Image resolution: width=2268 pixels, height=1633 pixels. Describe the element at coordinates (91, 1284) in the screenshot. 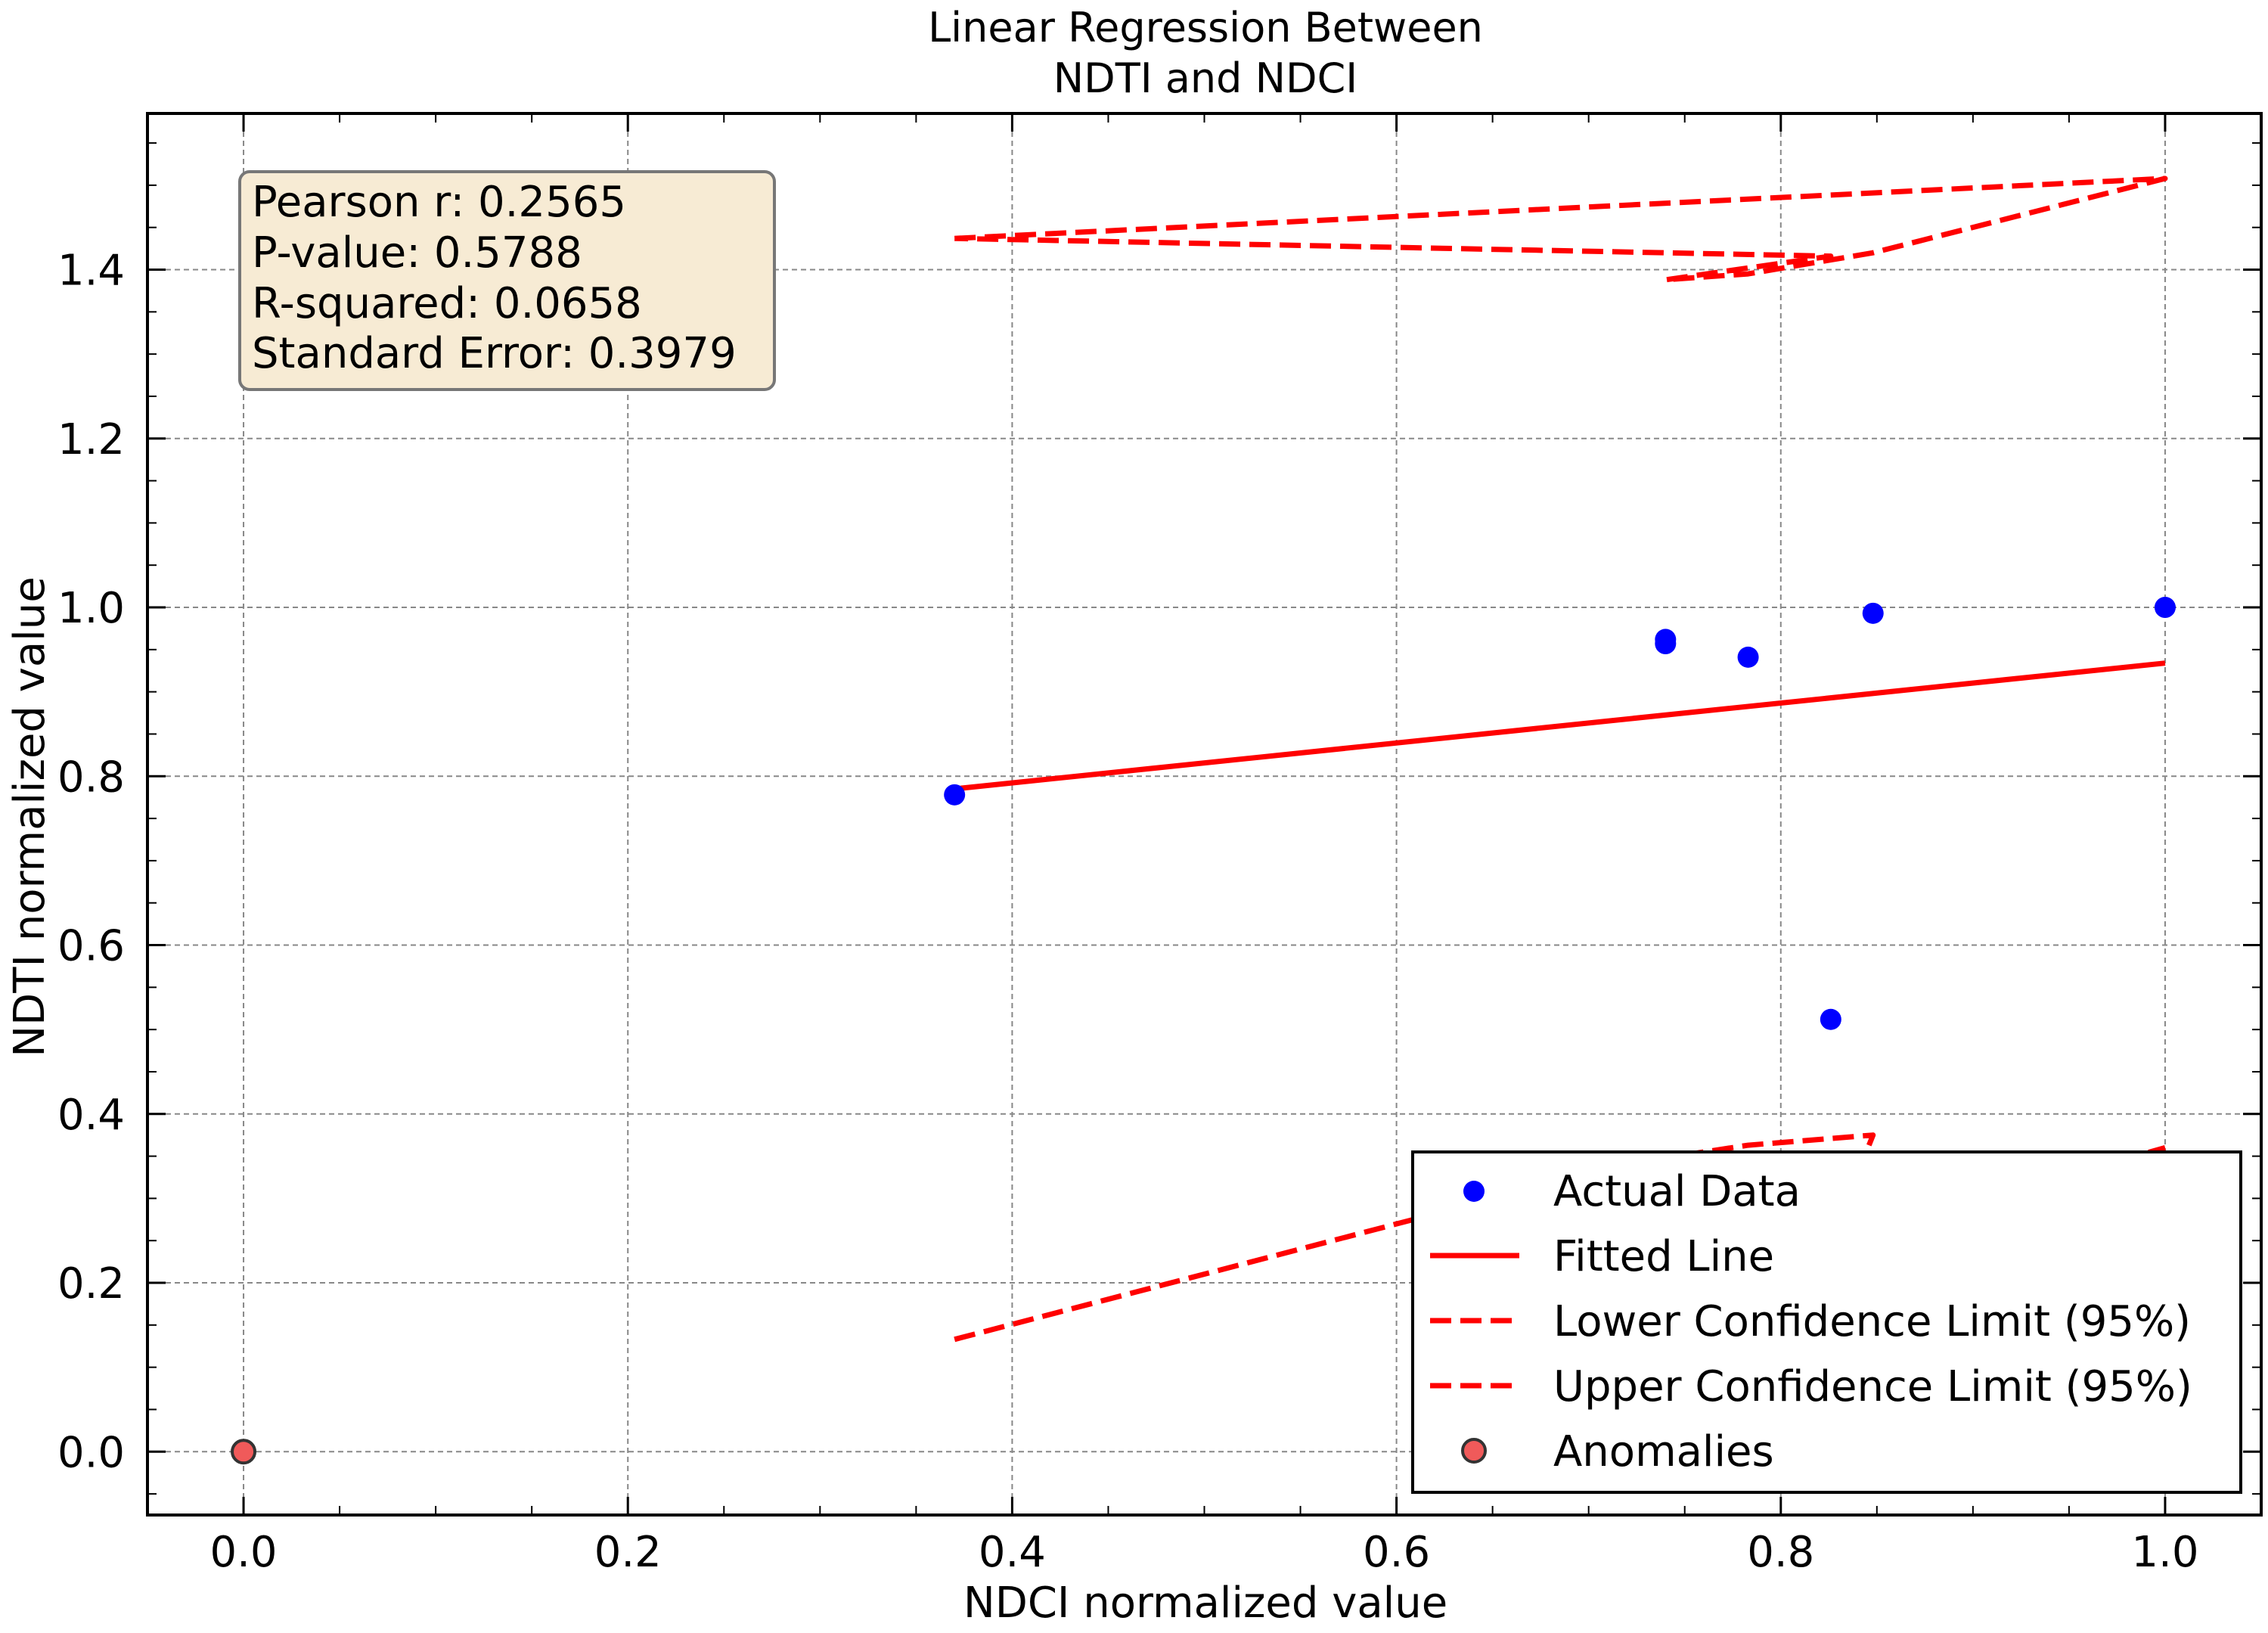

I see `y-tick-label: 0.2` at that location.